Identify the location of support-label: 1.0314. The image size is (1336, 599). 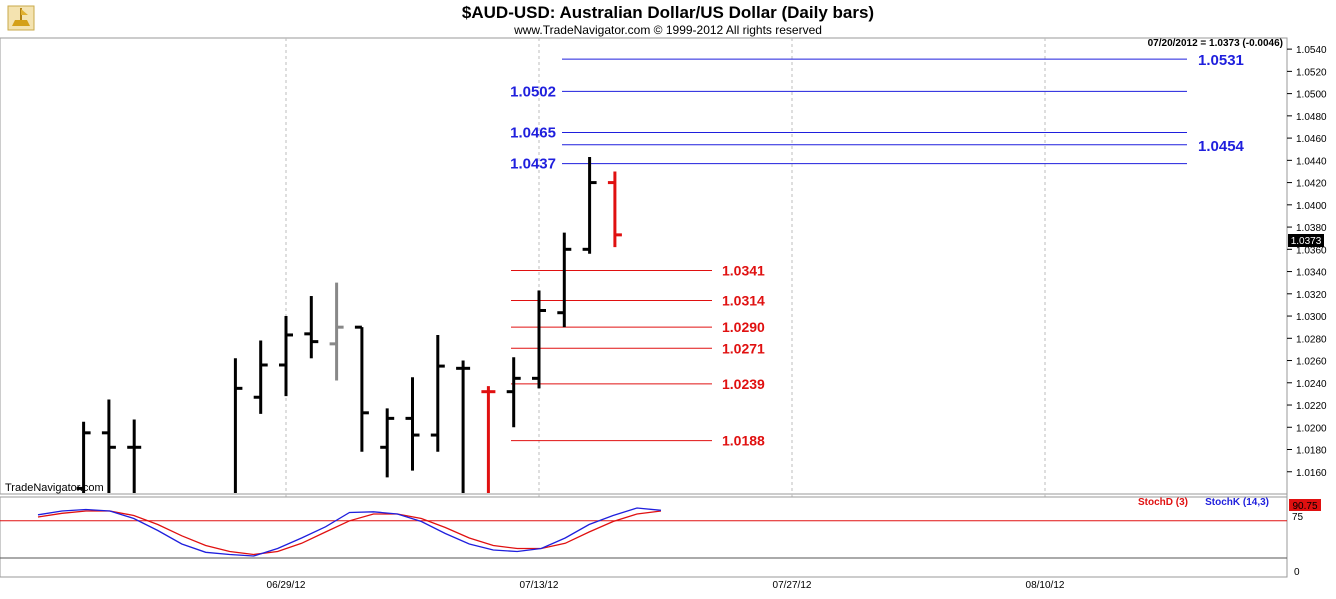
(743, 300).